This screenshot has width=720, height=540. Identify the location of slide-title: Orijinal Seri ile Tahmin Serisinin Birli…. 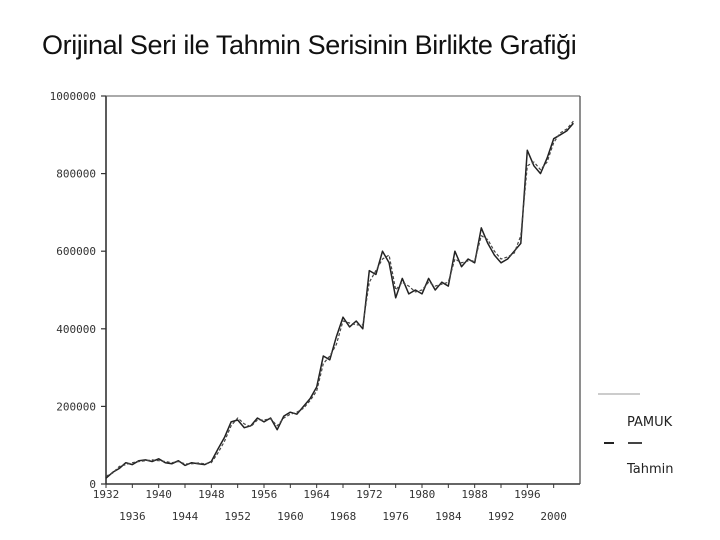
(309, 45).